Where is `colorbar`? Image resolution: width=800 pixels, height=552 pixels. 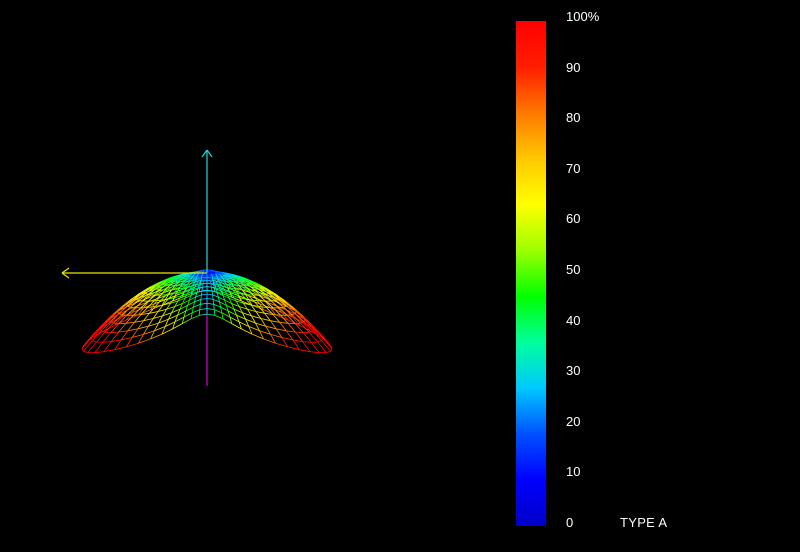
colorbar is located at coordinates (531, 273).